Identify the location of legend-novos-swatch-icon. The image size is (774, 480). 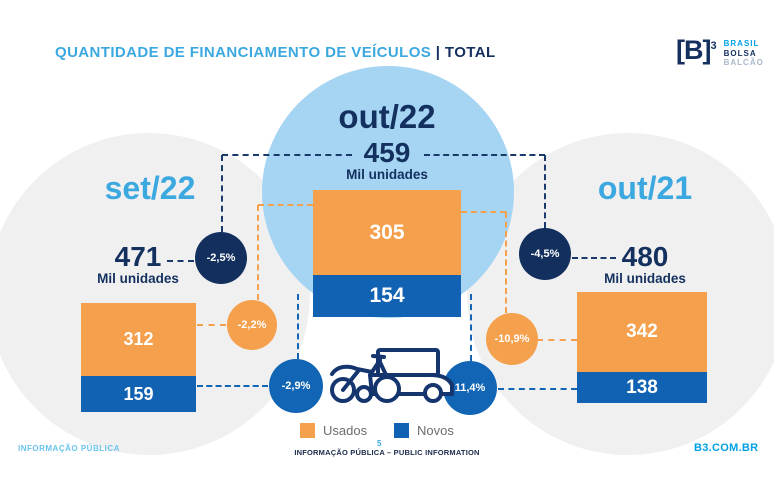
(401, 430).